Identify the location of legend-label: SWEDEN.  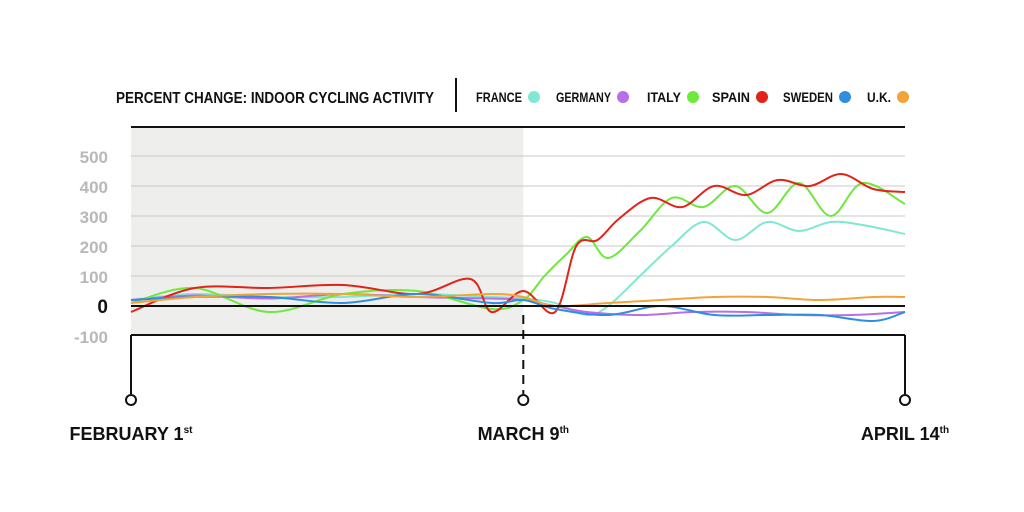
(808, 97).